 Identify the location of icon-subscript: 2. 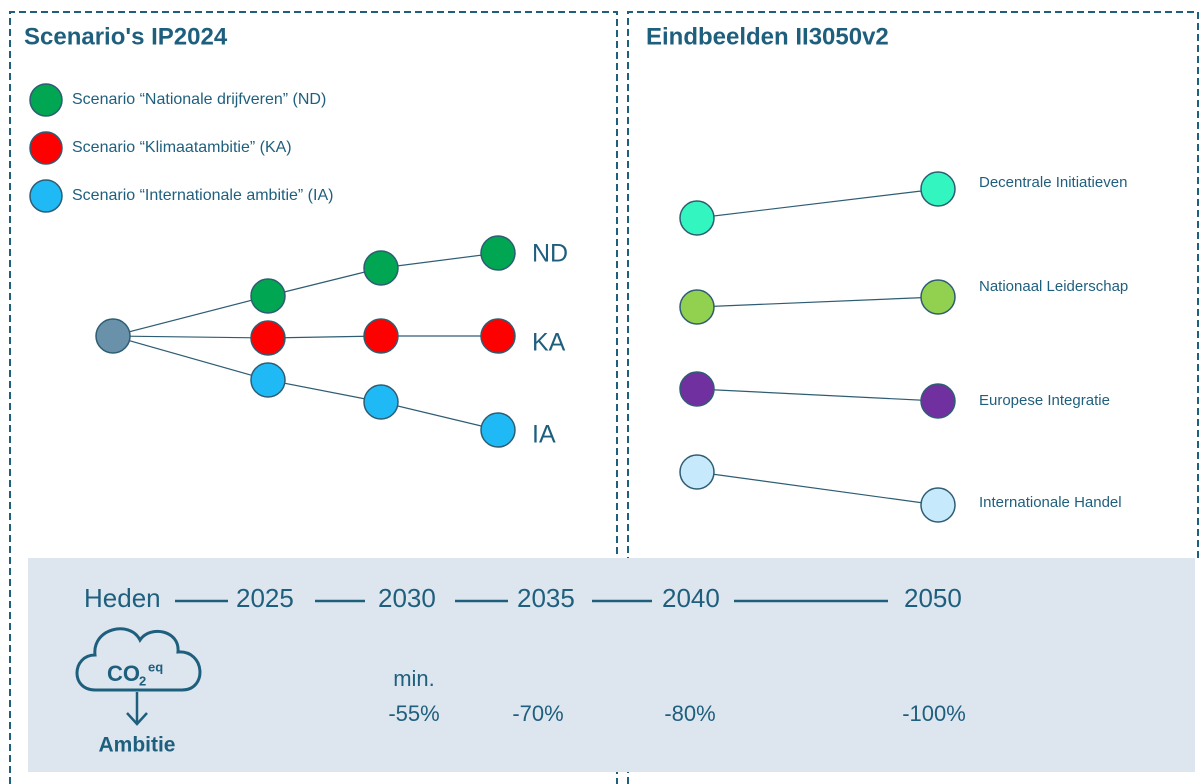
(142, 680).